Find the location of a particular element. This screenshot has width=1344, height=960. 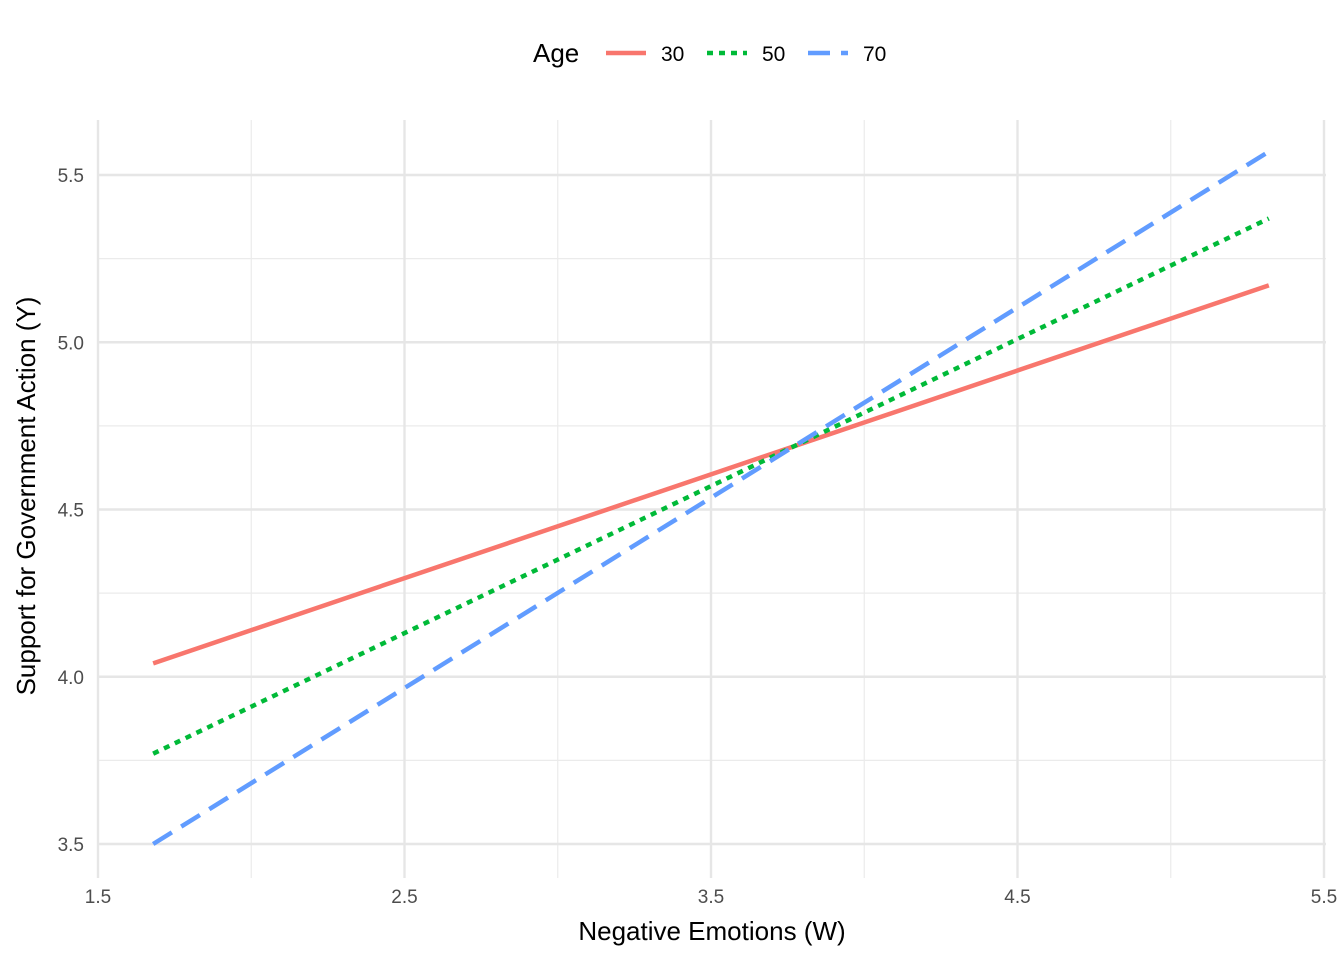

legend-label-30: 30 is located at coordinates (672, 54).